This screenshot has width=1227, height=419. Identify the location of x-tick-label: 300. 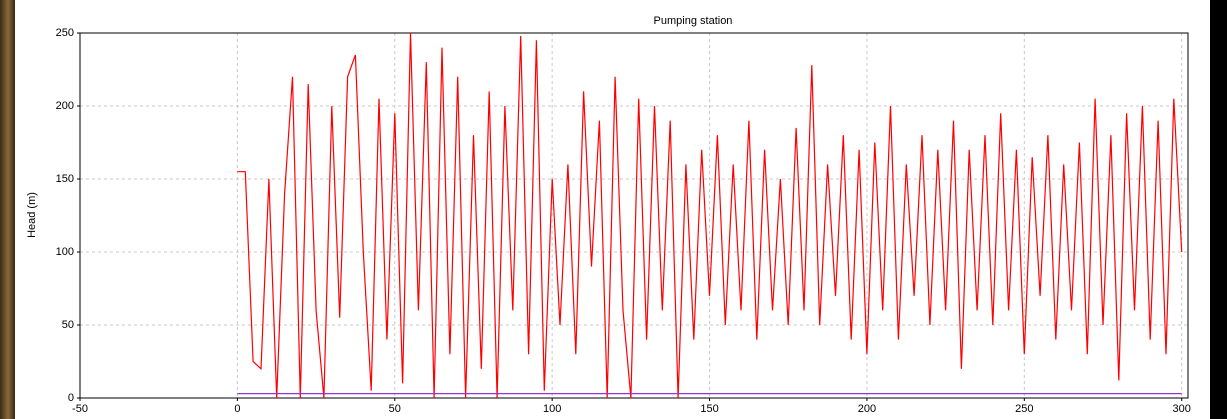
(1182, 409).